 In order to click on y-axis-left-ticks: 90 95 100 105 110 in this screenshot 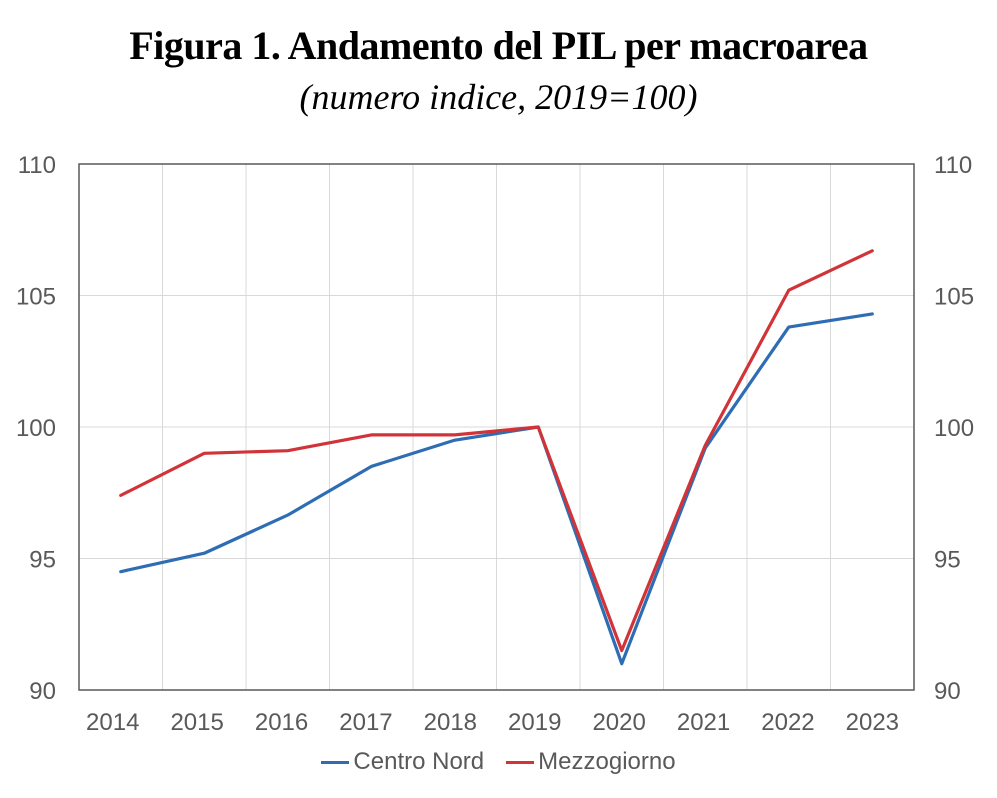, I will do `click(36, 428)`.